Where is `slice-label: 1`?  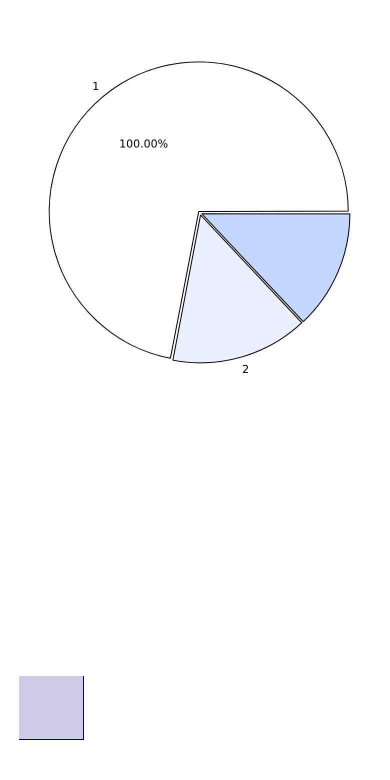
slice-label: 1 is located at coordinates (96, 86).